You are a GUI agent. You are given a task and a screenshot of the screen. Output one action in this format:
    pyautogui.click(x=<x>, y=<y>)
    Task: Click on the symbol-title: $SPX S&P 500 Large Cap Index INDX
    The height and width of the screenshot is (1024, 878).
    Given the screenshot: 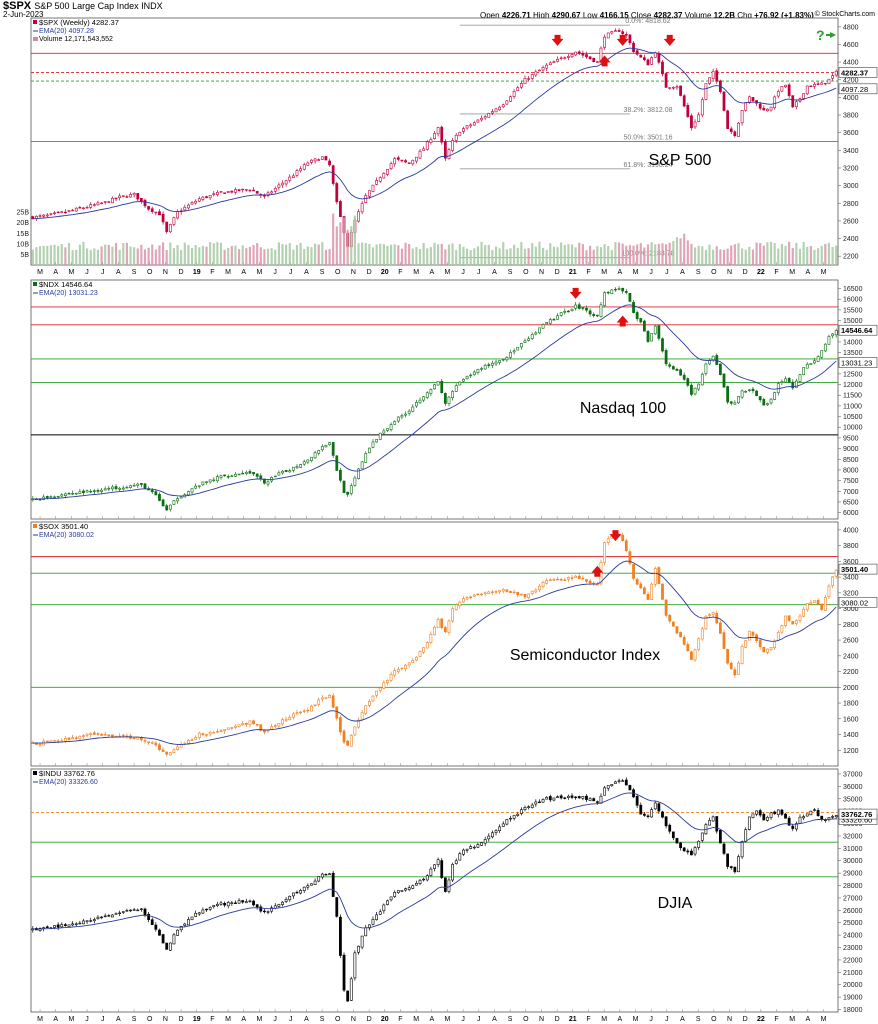 What is the action you would take?
    pyautogui.click(x=83, y=6)
    